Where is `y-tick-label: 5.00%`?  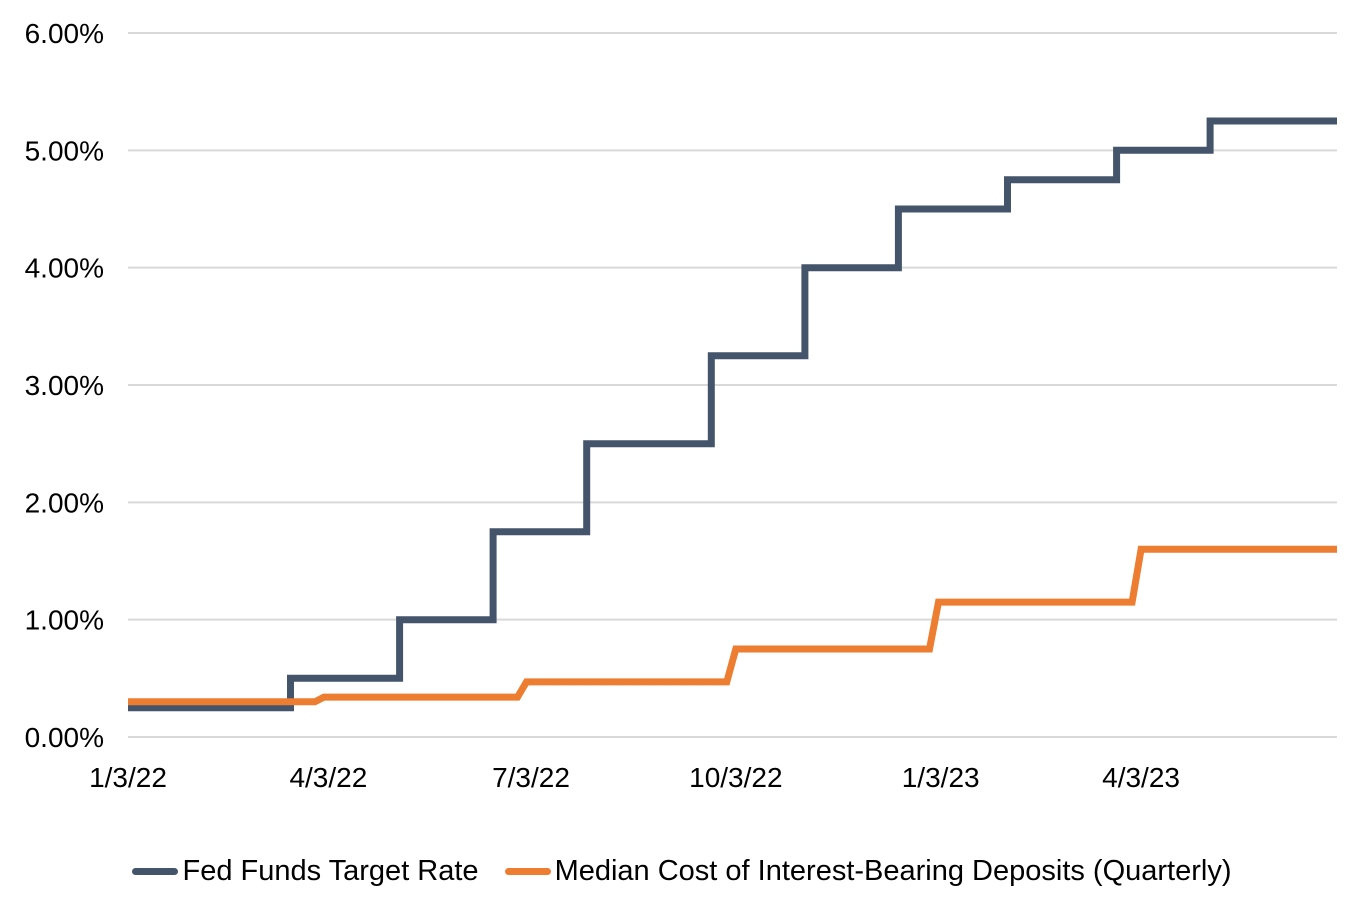
y-tick-label: 5.00% is located at coordinates (64, 150).